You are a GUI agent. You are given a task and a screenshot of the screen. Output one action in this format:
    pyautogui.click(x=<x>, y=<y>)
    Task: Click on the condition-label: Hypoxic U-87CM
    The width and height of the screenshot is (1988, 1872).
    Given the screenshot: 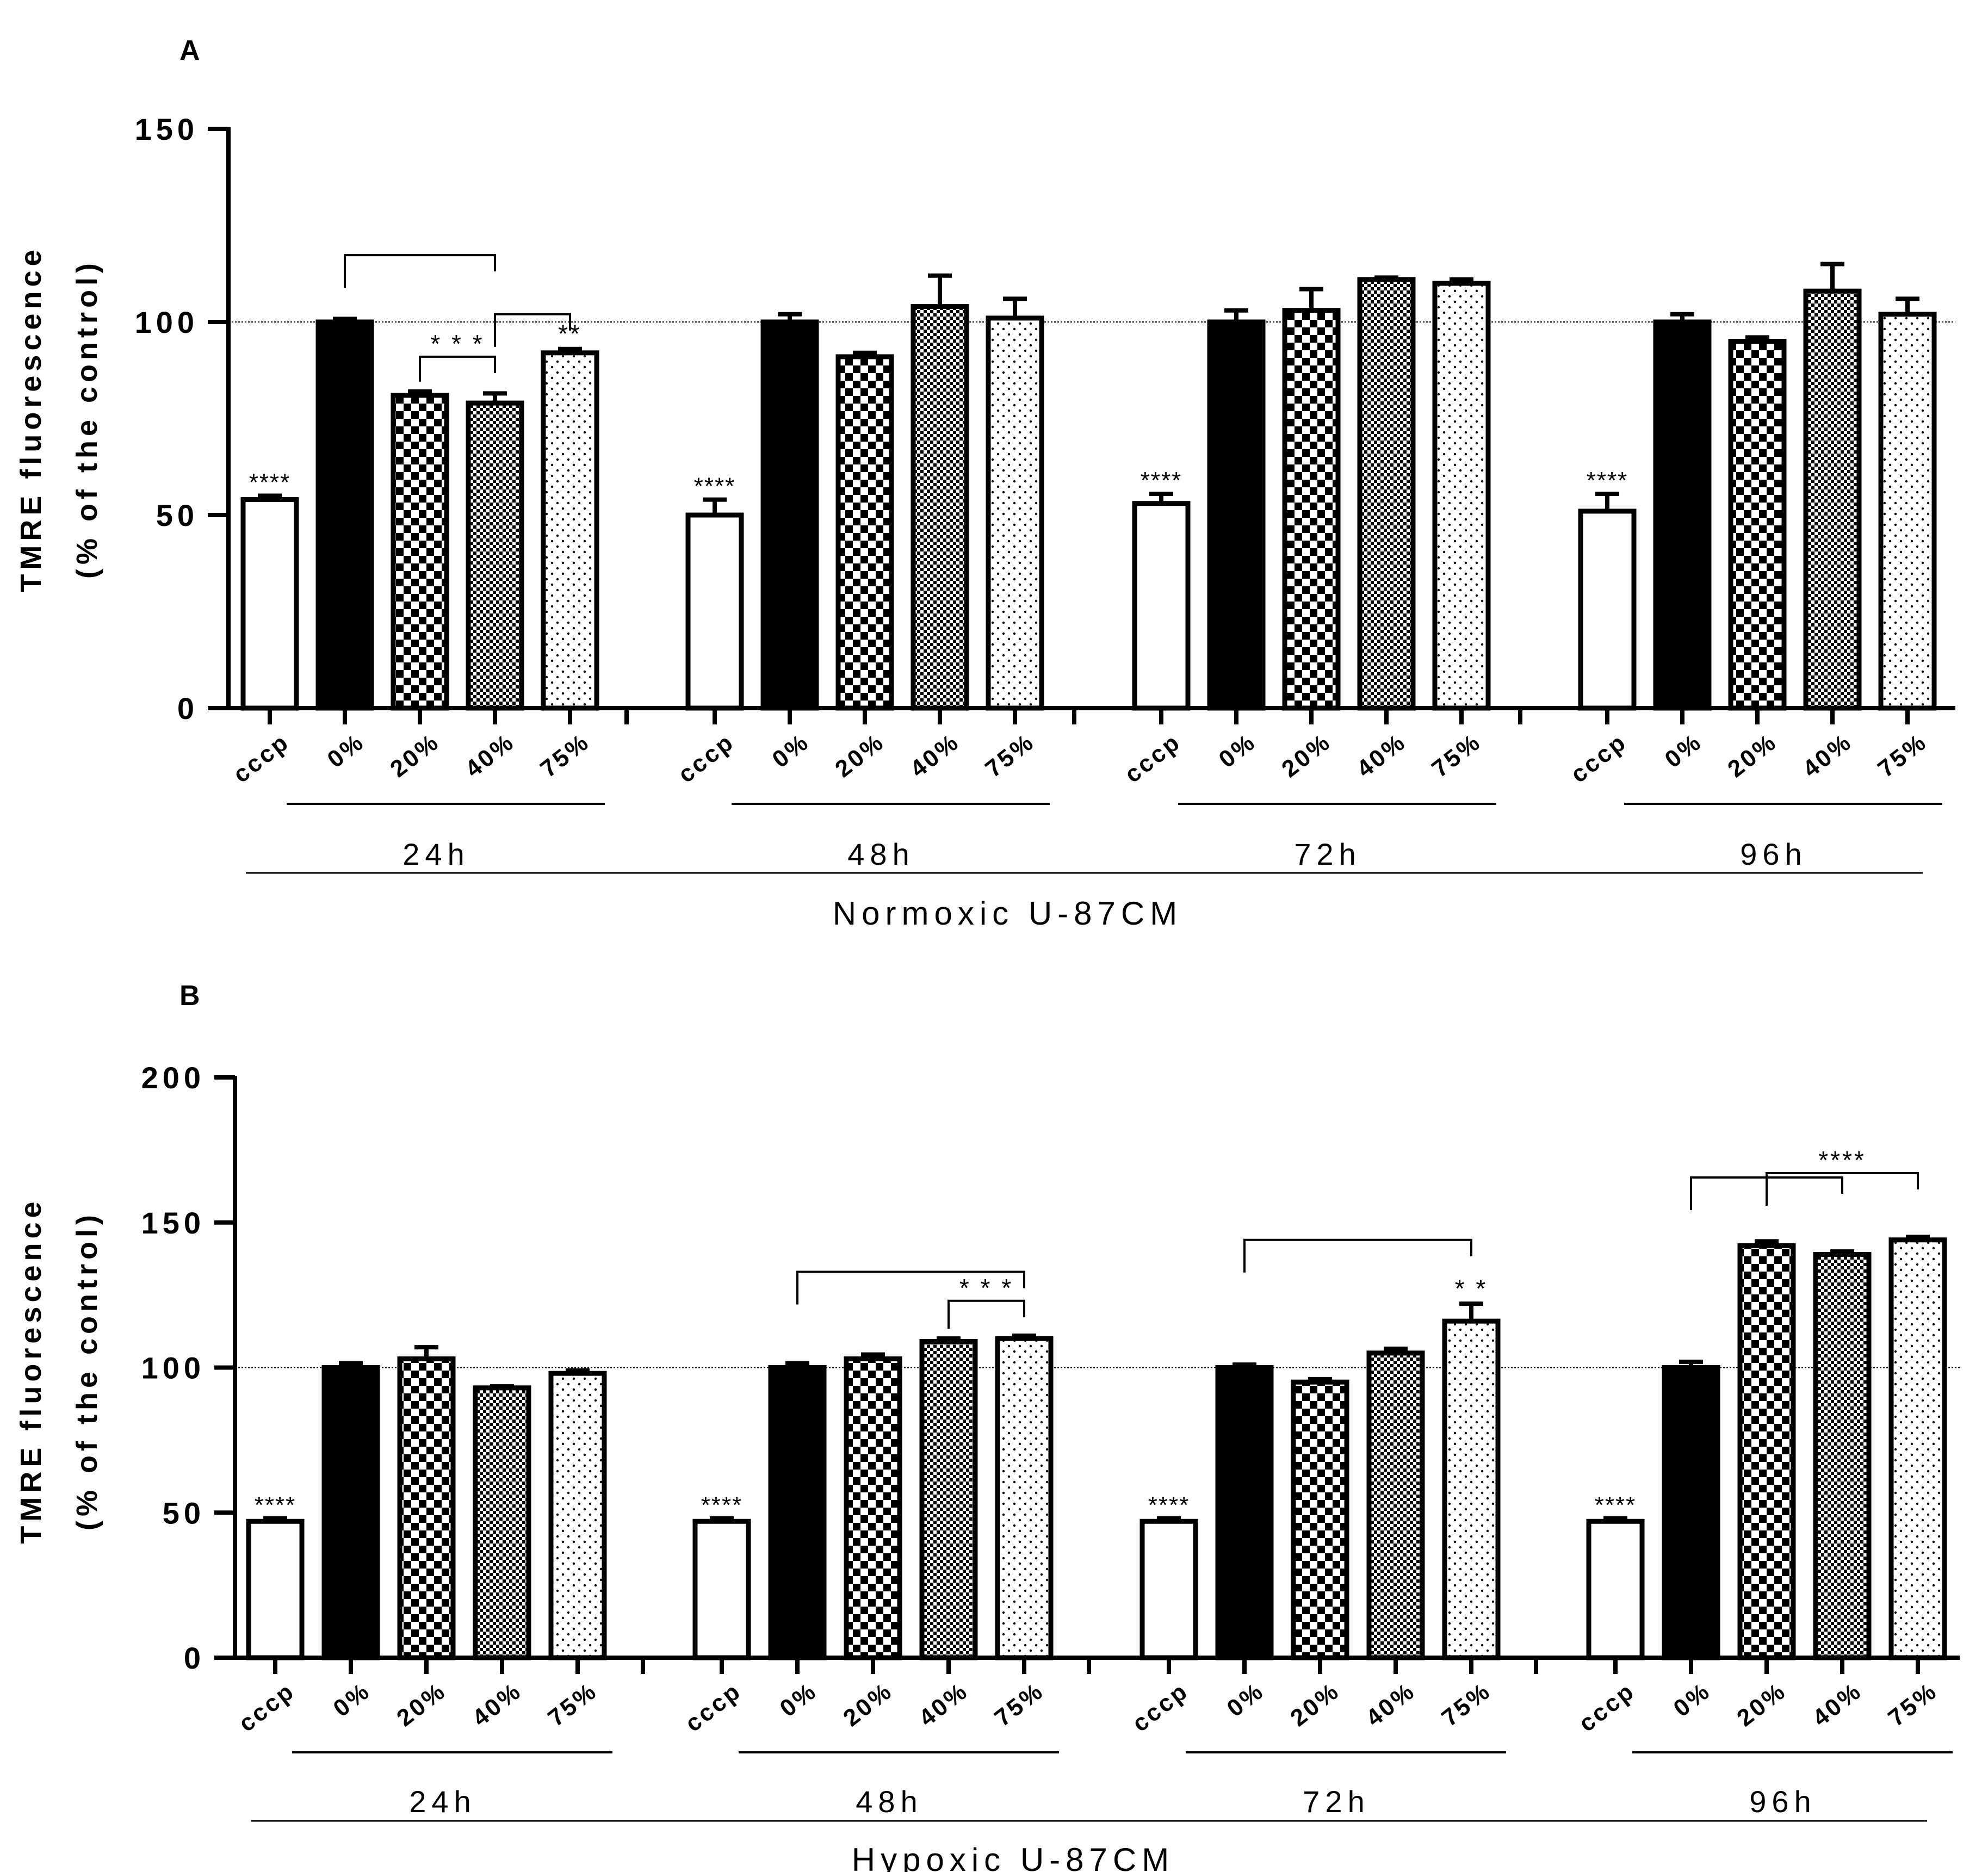 What is the action you would take?
    pyautogui.click(x=1013, y=1857)
    